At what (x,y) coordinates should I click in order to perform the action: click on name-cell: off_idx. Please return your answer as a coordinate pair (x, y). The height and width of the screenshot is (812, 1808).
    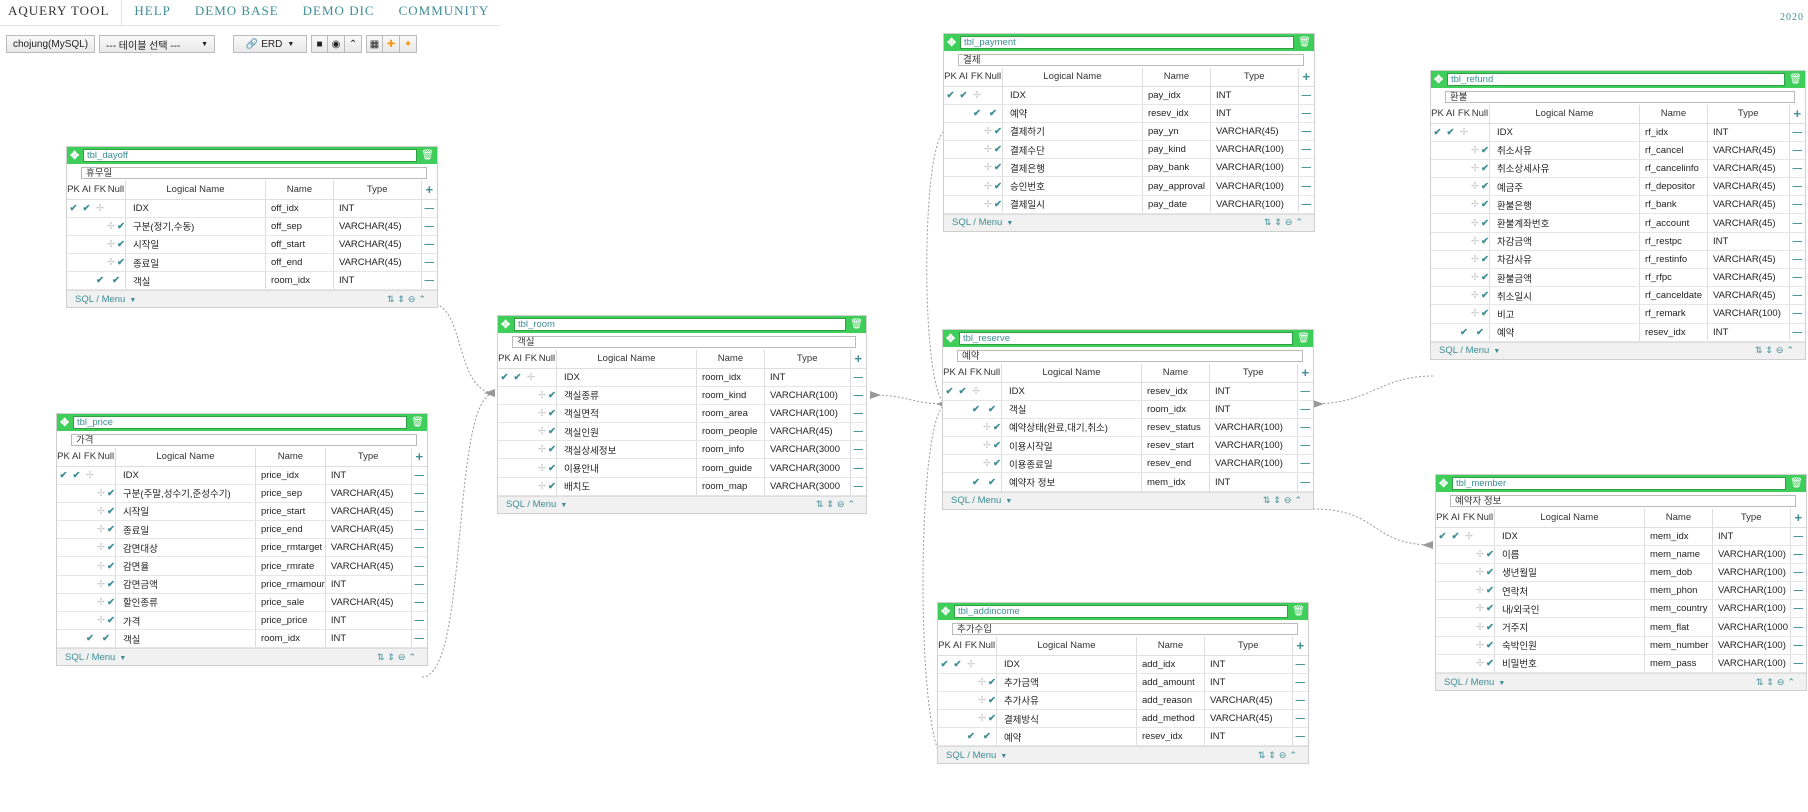
    Looking at the image, I should click on (299, 208).